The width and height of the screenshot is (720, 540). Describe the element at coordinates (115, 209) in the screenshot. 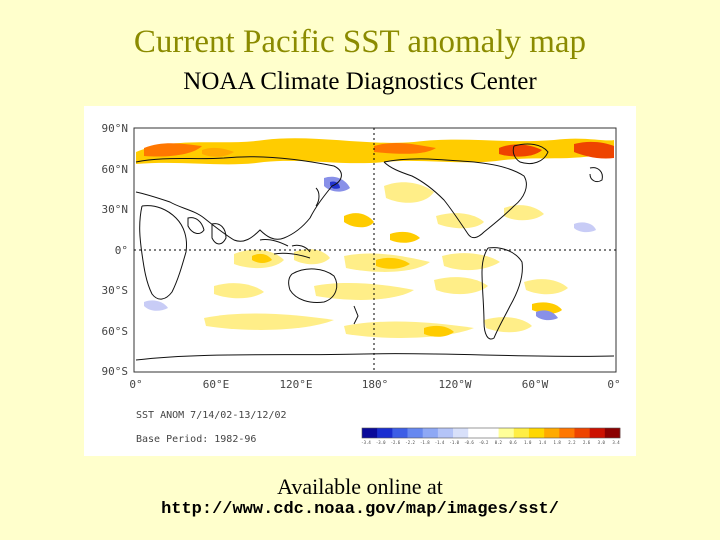

I see `lat-label: 30°N` at that location.